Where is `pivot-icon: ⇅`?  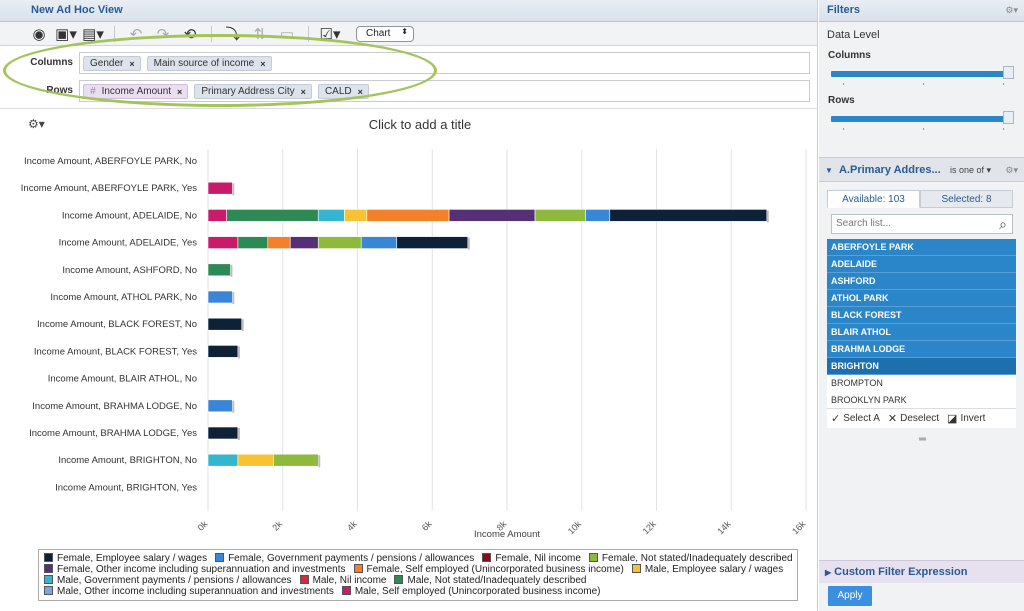
pivot-icon: ⇅ is located at coordinates (260, 34).